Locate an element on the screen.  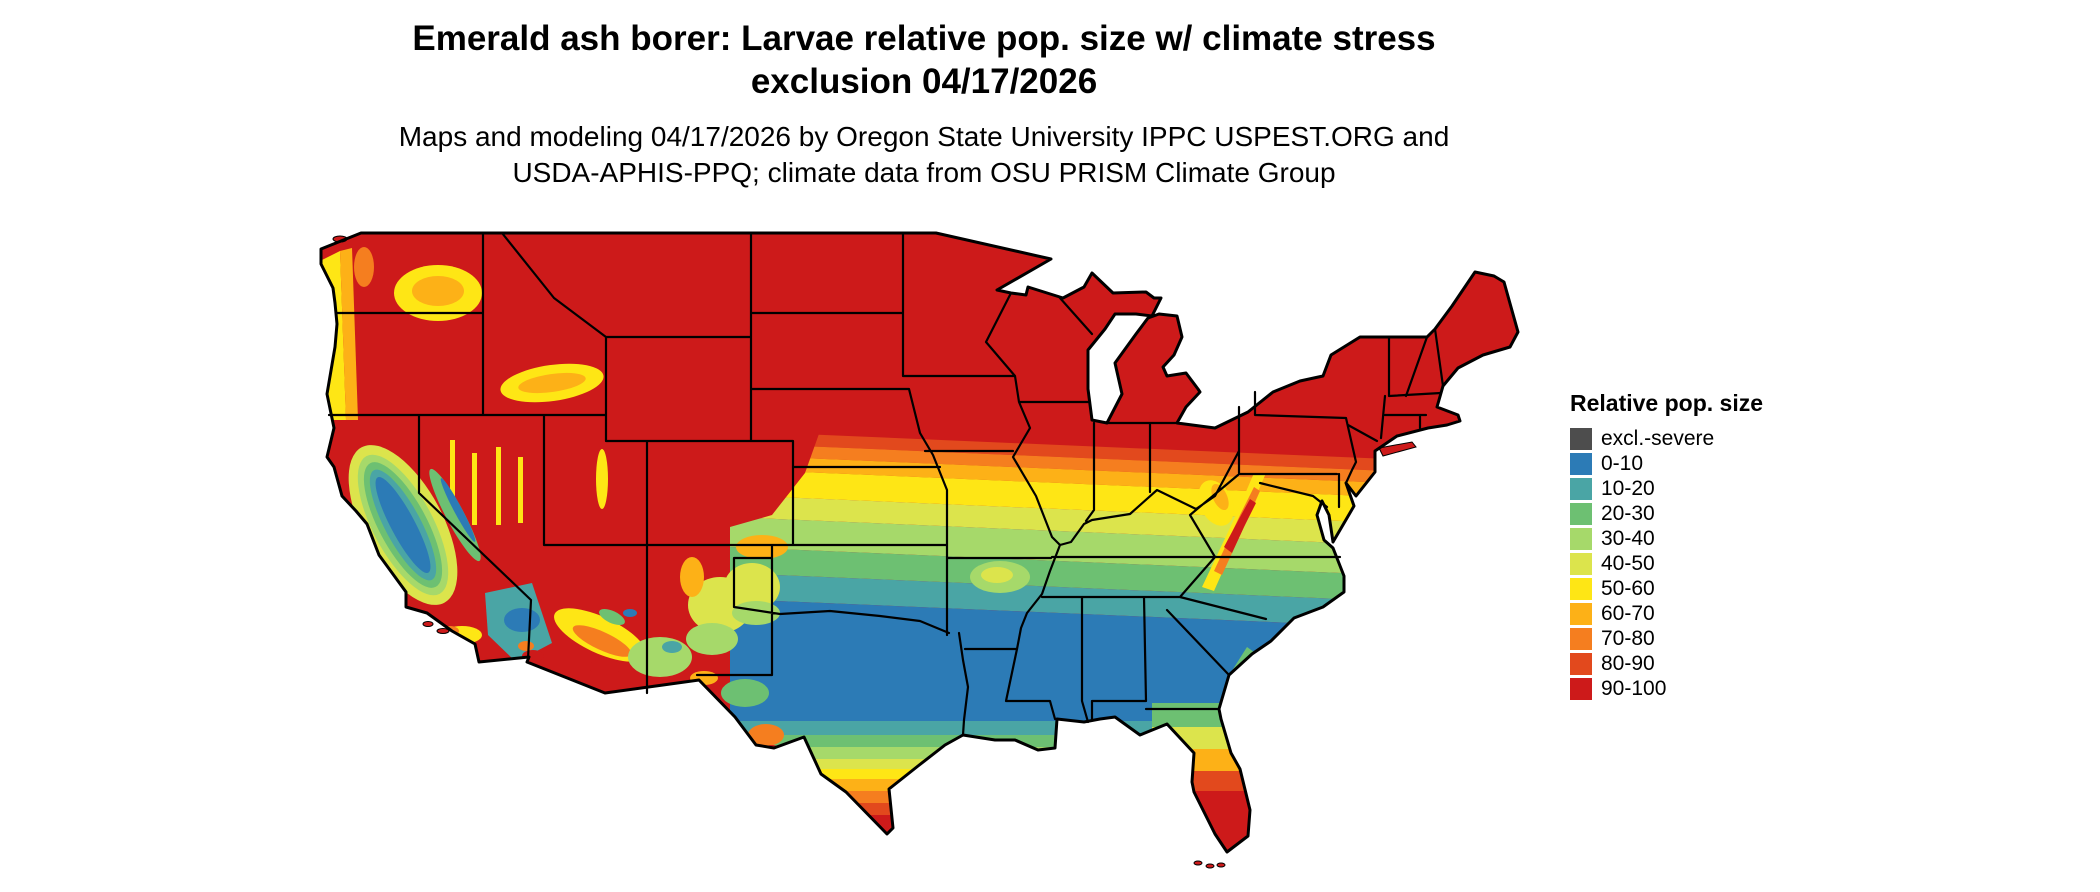
map-latitude-bands is located at coordinates (1124, 593).